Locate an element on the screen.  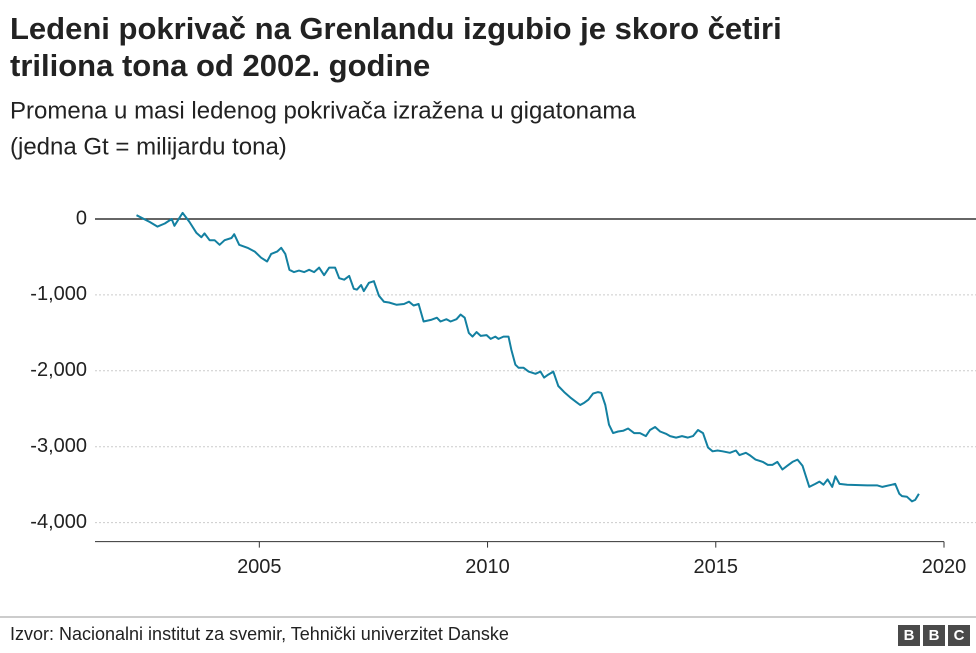
logo-letter: C is located at coordinates (959, 635).